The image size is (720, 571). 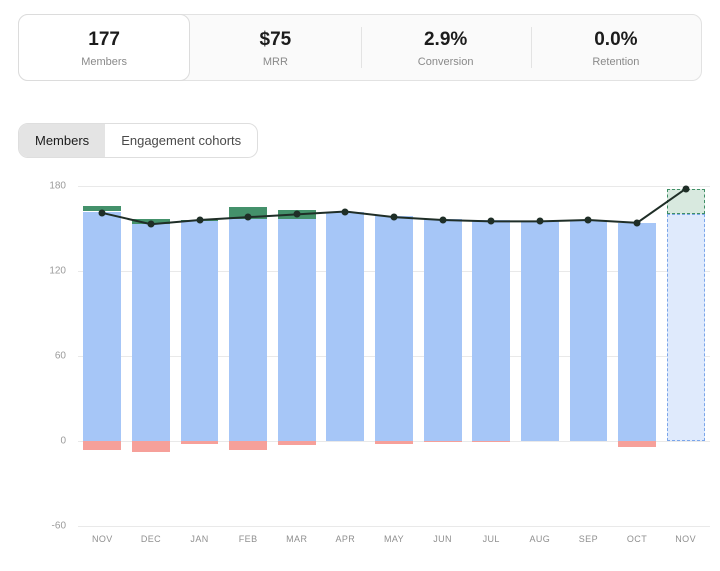 What do you see at coordinates (442, 539) in the screenshot?
I see `x-tick-label: JUN` at bounding box center [442, 539].